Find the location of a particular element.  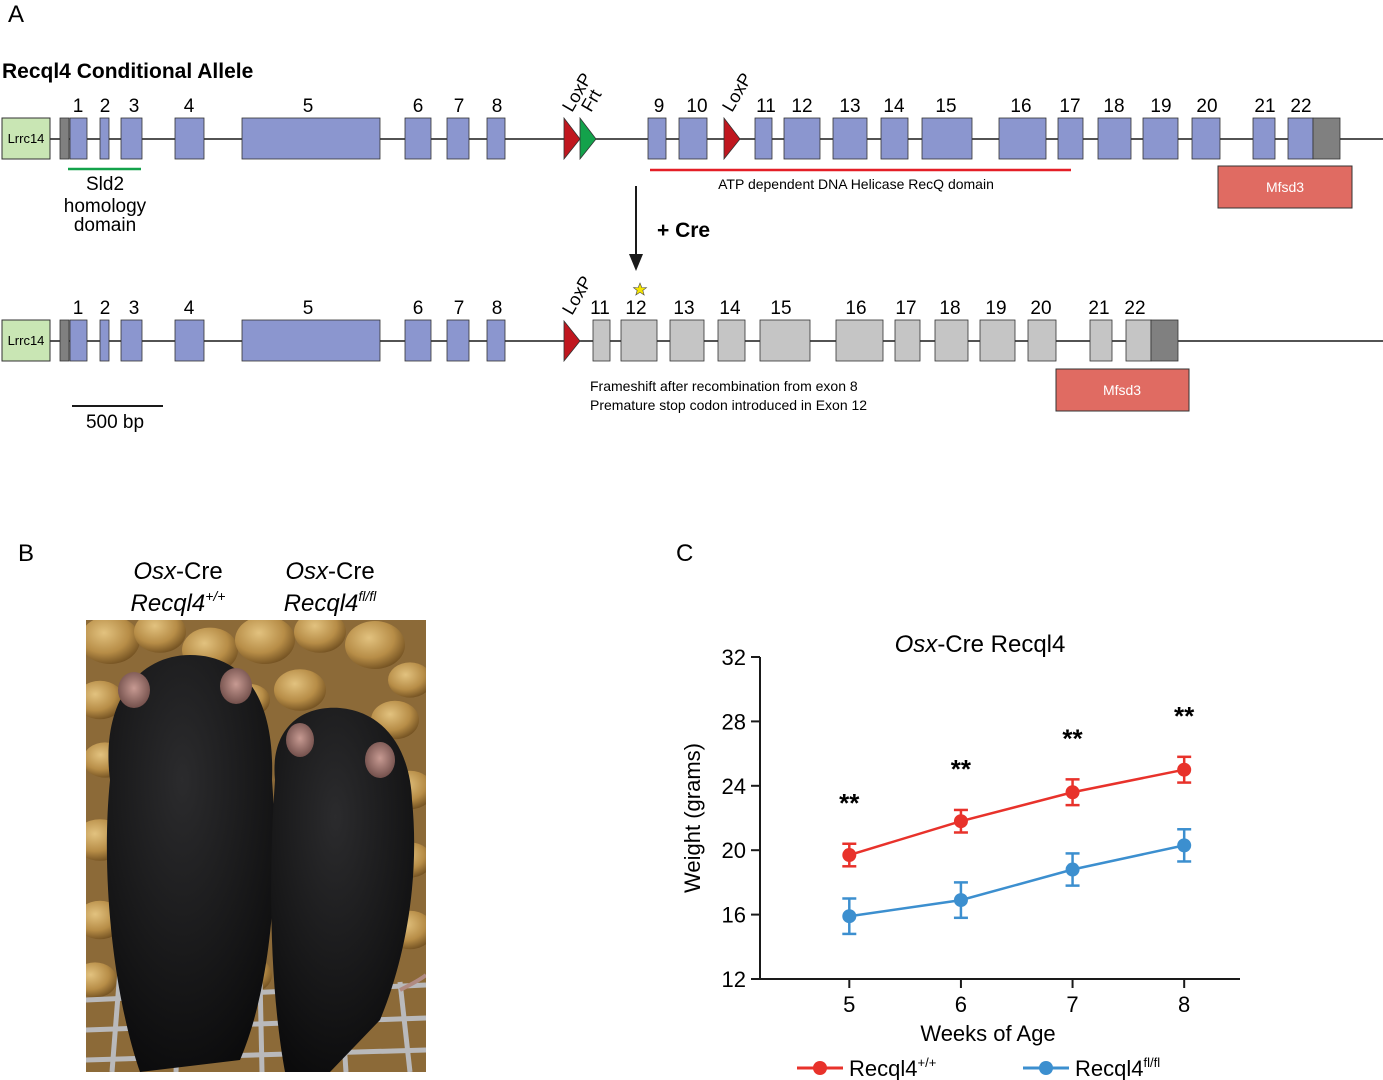

mutant-genotype-line2: Recql4fl/fl is located at coordinates (330, 602).